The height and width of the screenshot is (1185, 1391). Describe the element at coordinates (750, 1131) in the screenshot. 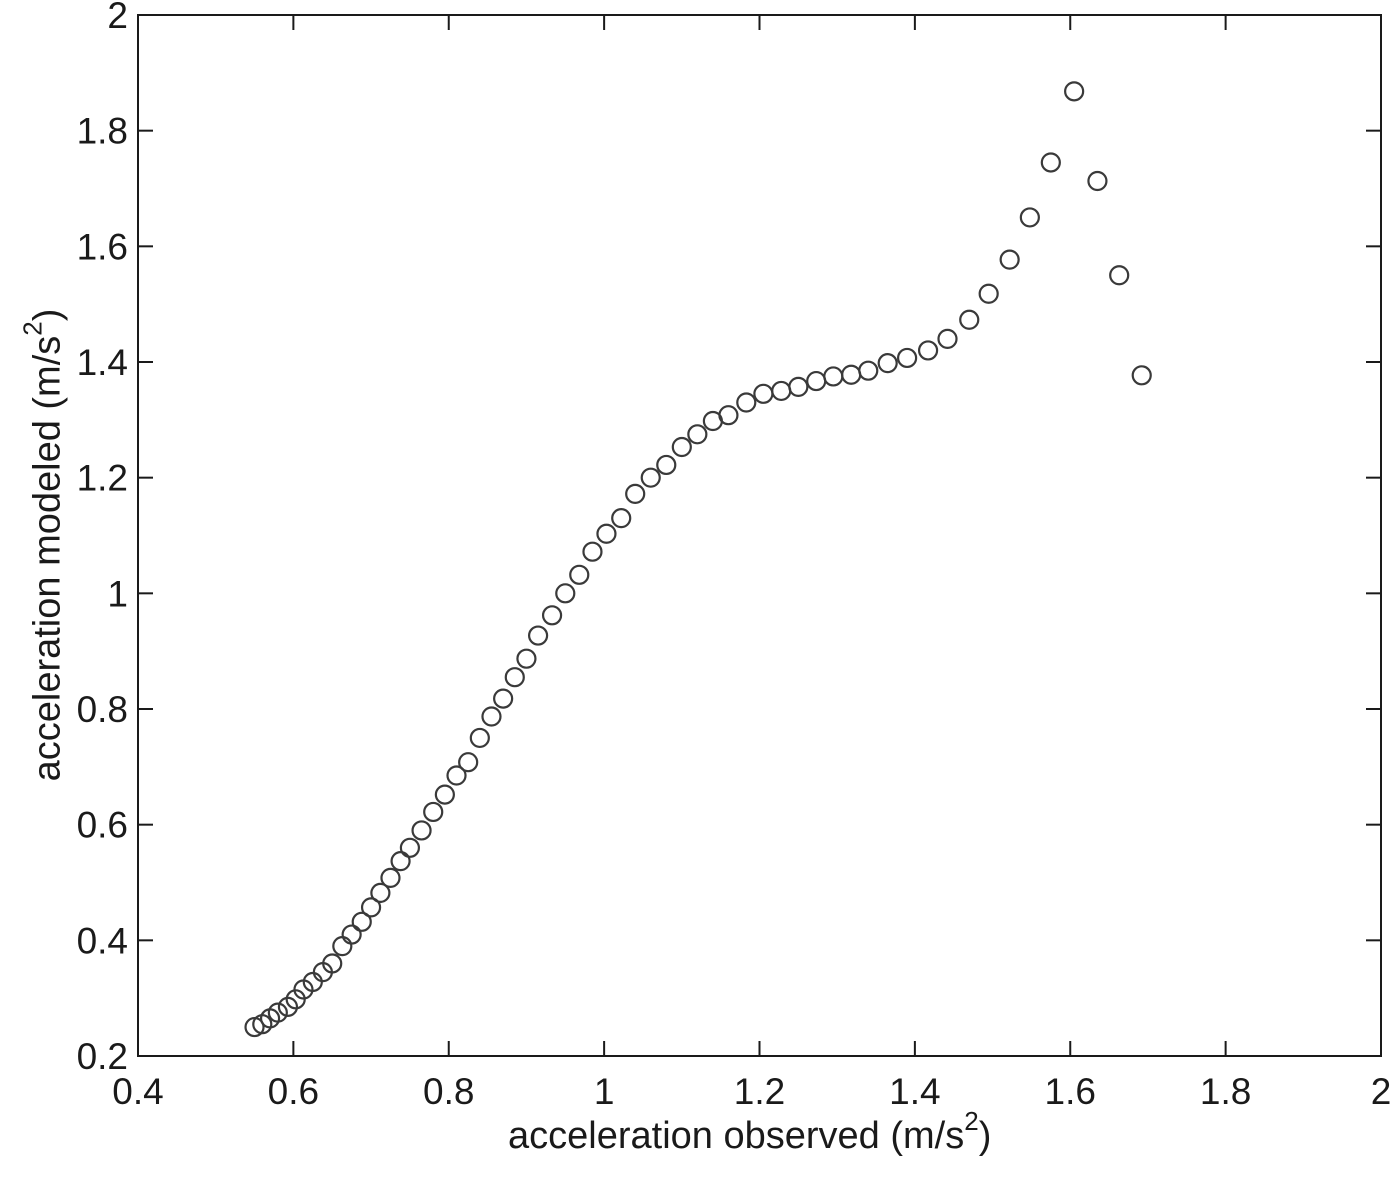

I see `x-axis-label: acceleration observed (m/s2)` at that location.